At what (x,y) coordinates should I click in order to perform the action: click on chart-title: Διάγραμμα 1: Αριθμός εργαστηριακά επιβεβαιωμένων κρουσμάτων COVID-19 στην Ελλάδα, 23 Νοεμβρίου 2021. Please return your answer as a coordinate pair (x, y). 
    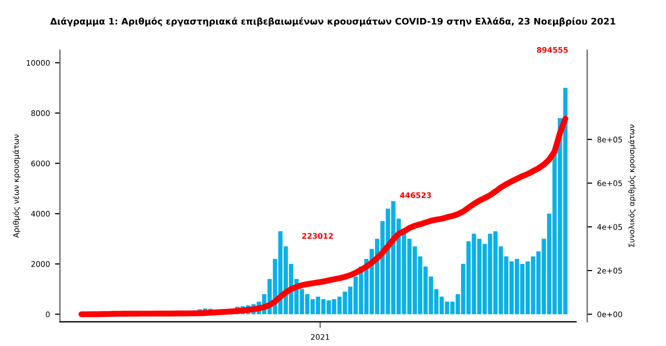
    Looking at the image, I should click on (333, 21).